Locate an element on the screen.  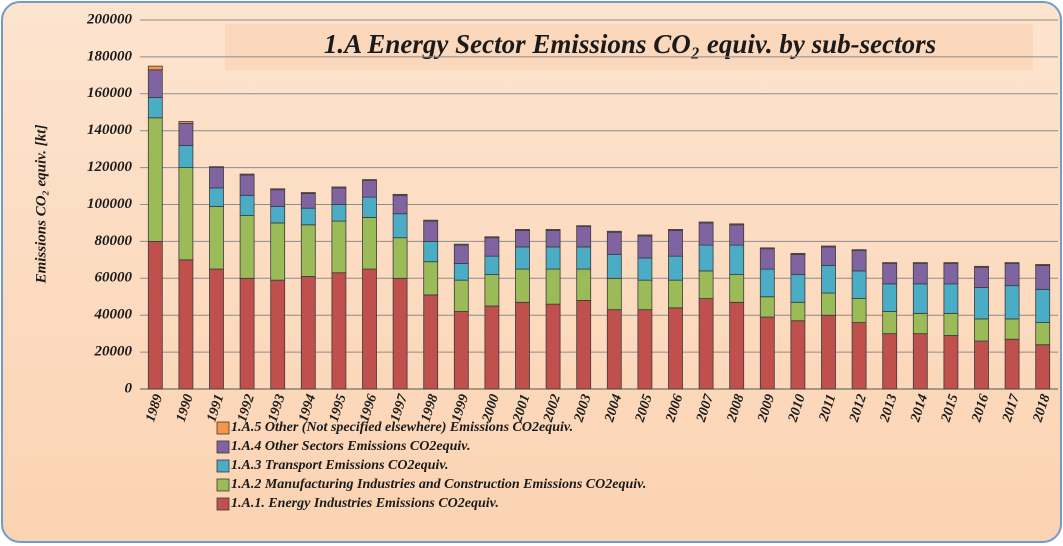
y-tick-label: 140000 is located at coordinates (110, 130).